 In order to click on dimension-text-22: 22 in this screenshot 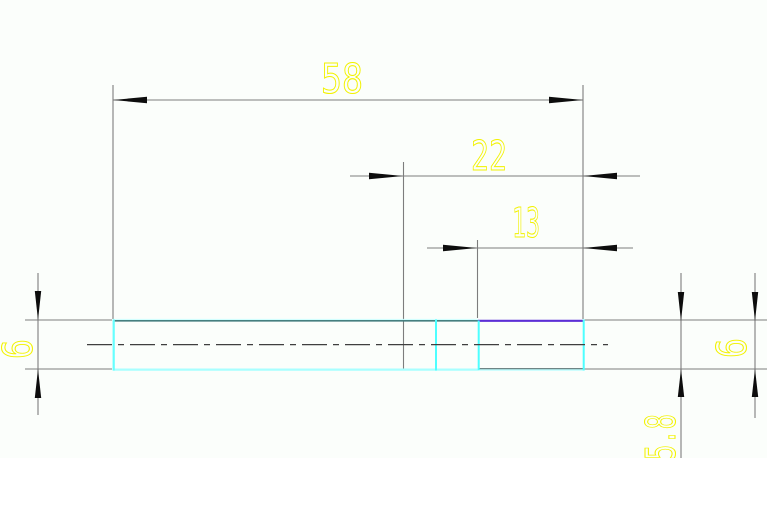, I will do `click(489, 156)`.